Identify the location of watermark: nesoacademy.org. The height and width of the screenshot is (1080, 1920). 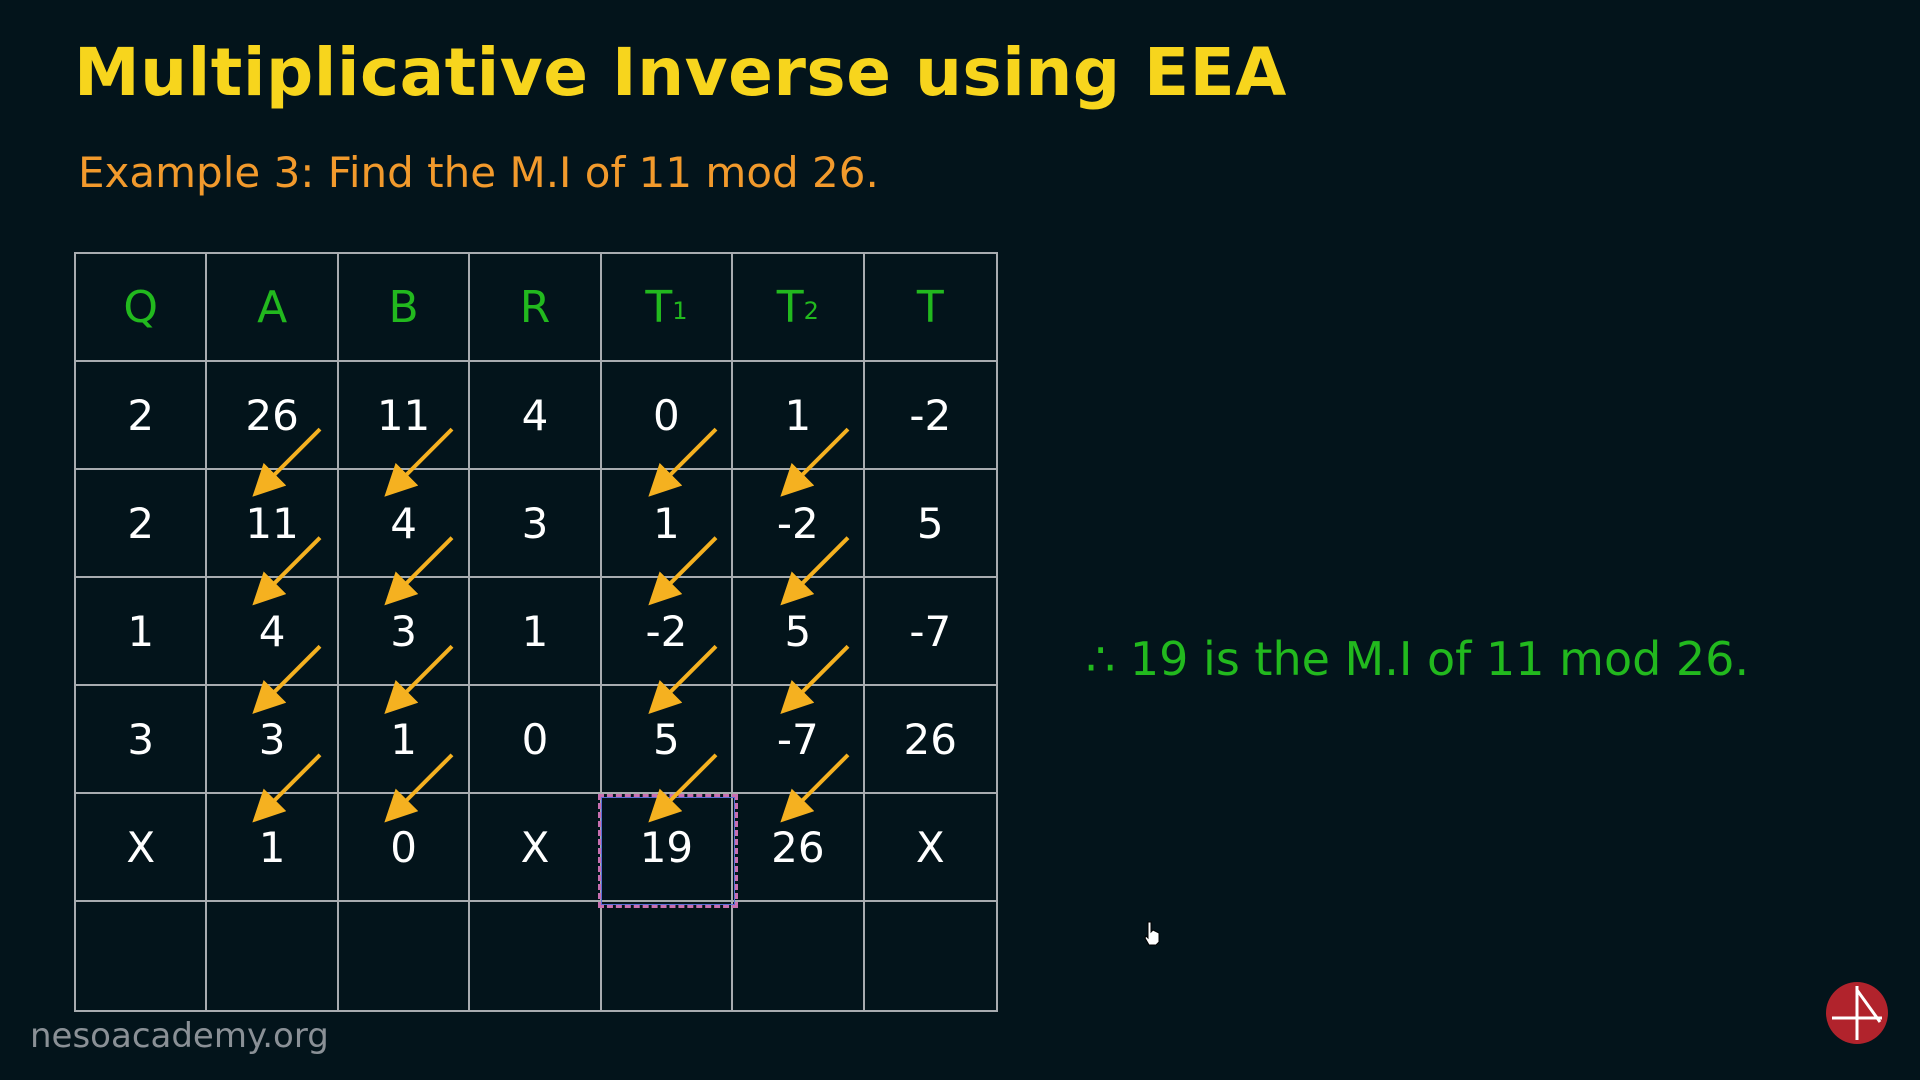
(179, 1036).